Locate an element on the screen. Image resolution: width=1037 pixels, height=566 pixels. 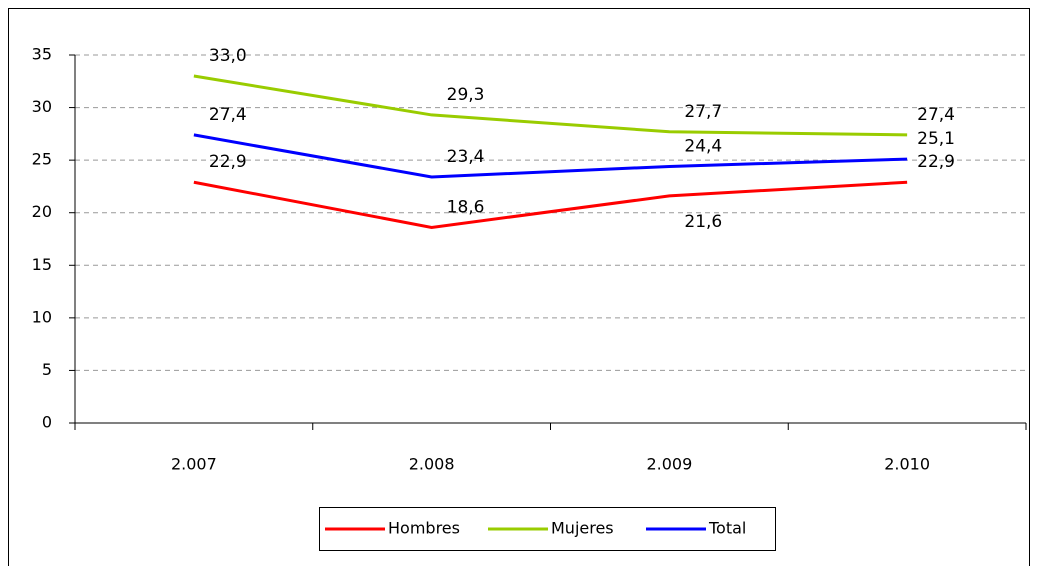
y-tick-label: 15 is located at coordinates (42, 264).